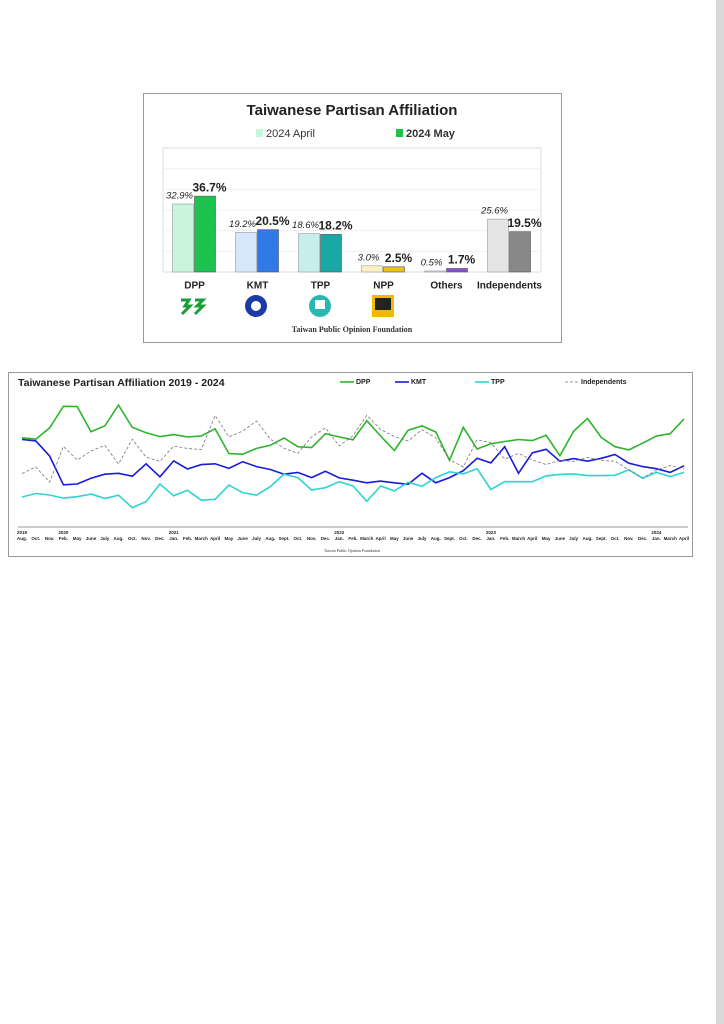 The height and width of the screenshot is (1024, 724). I want to click on npp-logo-mark, so click(383, 304).